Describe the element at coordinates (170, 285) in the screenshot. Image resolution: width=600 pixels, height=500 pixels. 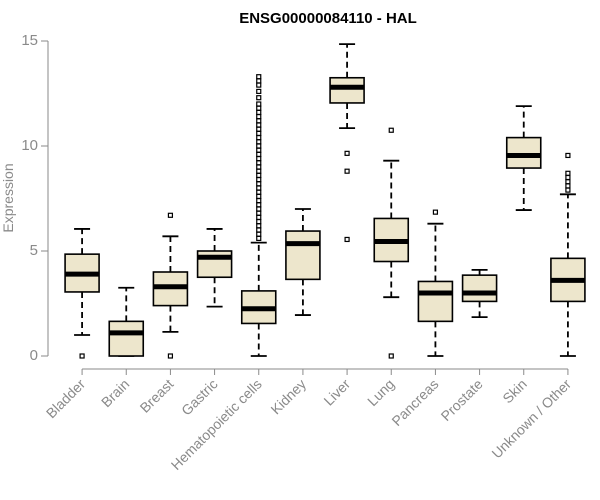
I see `box-breast` at that location.